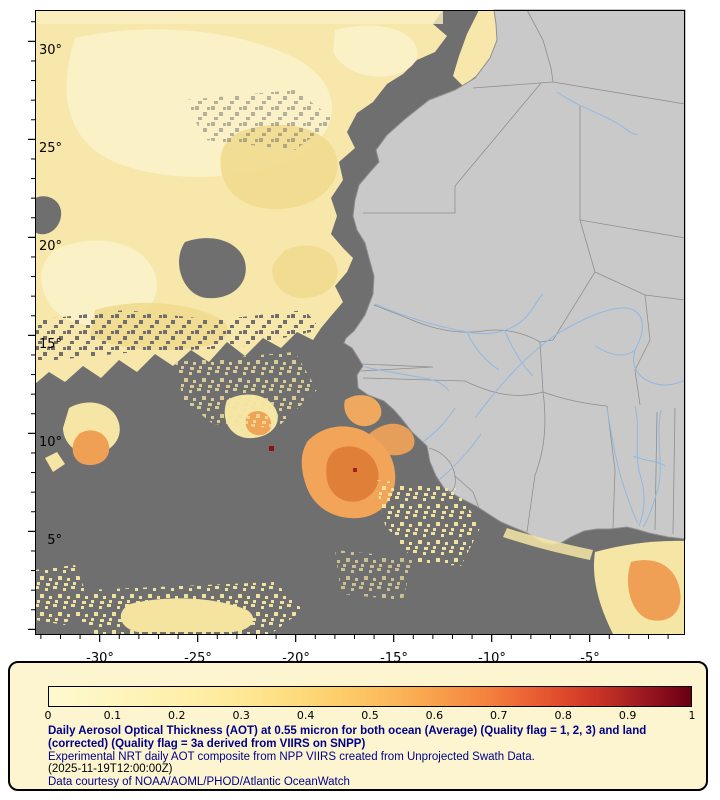 Image resolution: width=720 pixels, height=800 pixels. What do you see at coordinates (50, 344) in the screenshot?
I see `y-axis-label: 15°` at bounding box center [50, 344].